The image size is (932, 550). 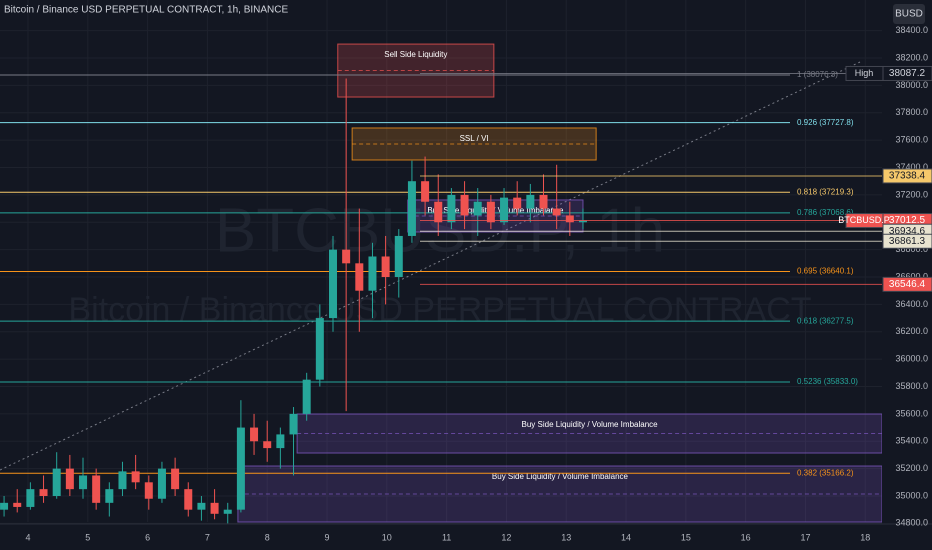 I want to click on y-tick-label: 38200.0, so click(x=911, y=57).